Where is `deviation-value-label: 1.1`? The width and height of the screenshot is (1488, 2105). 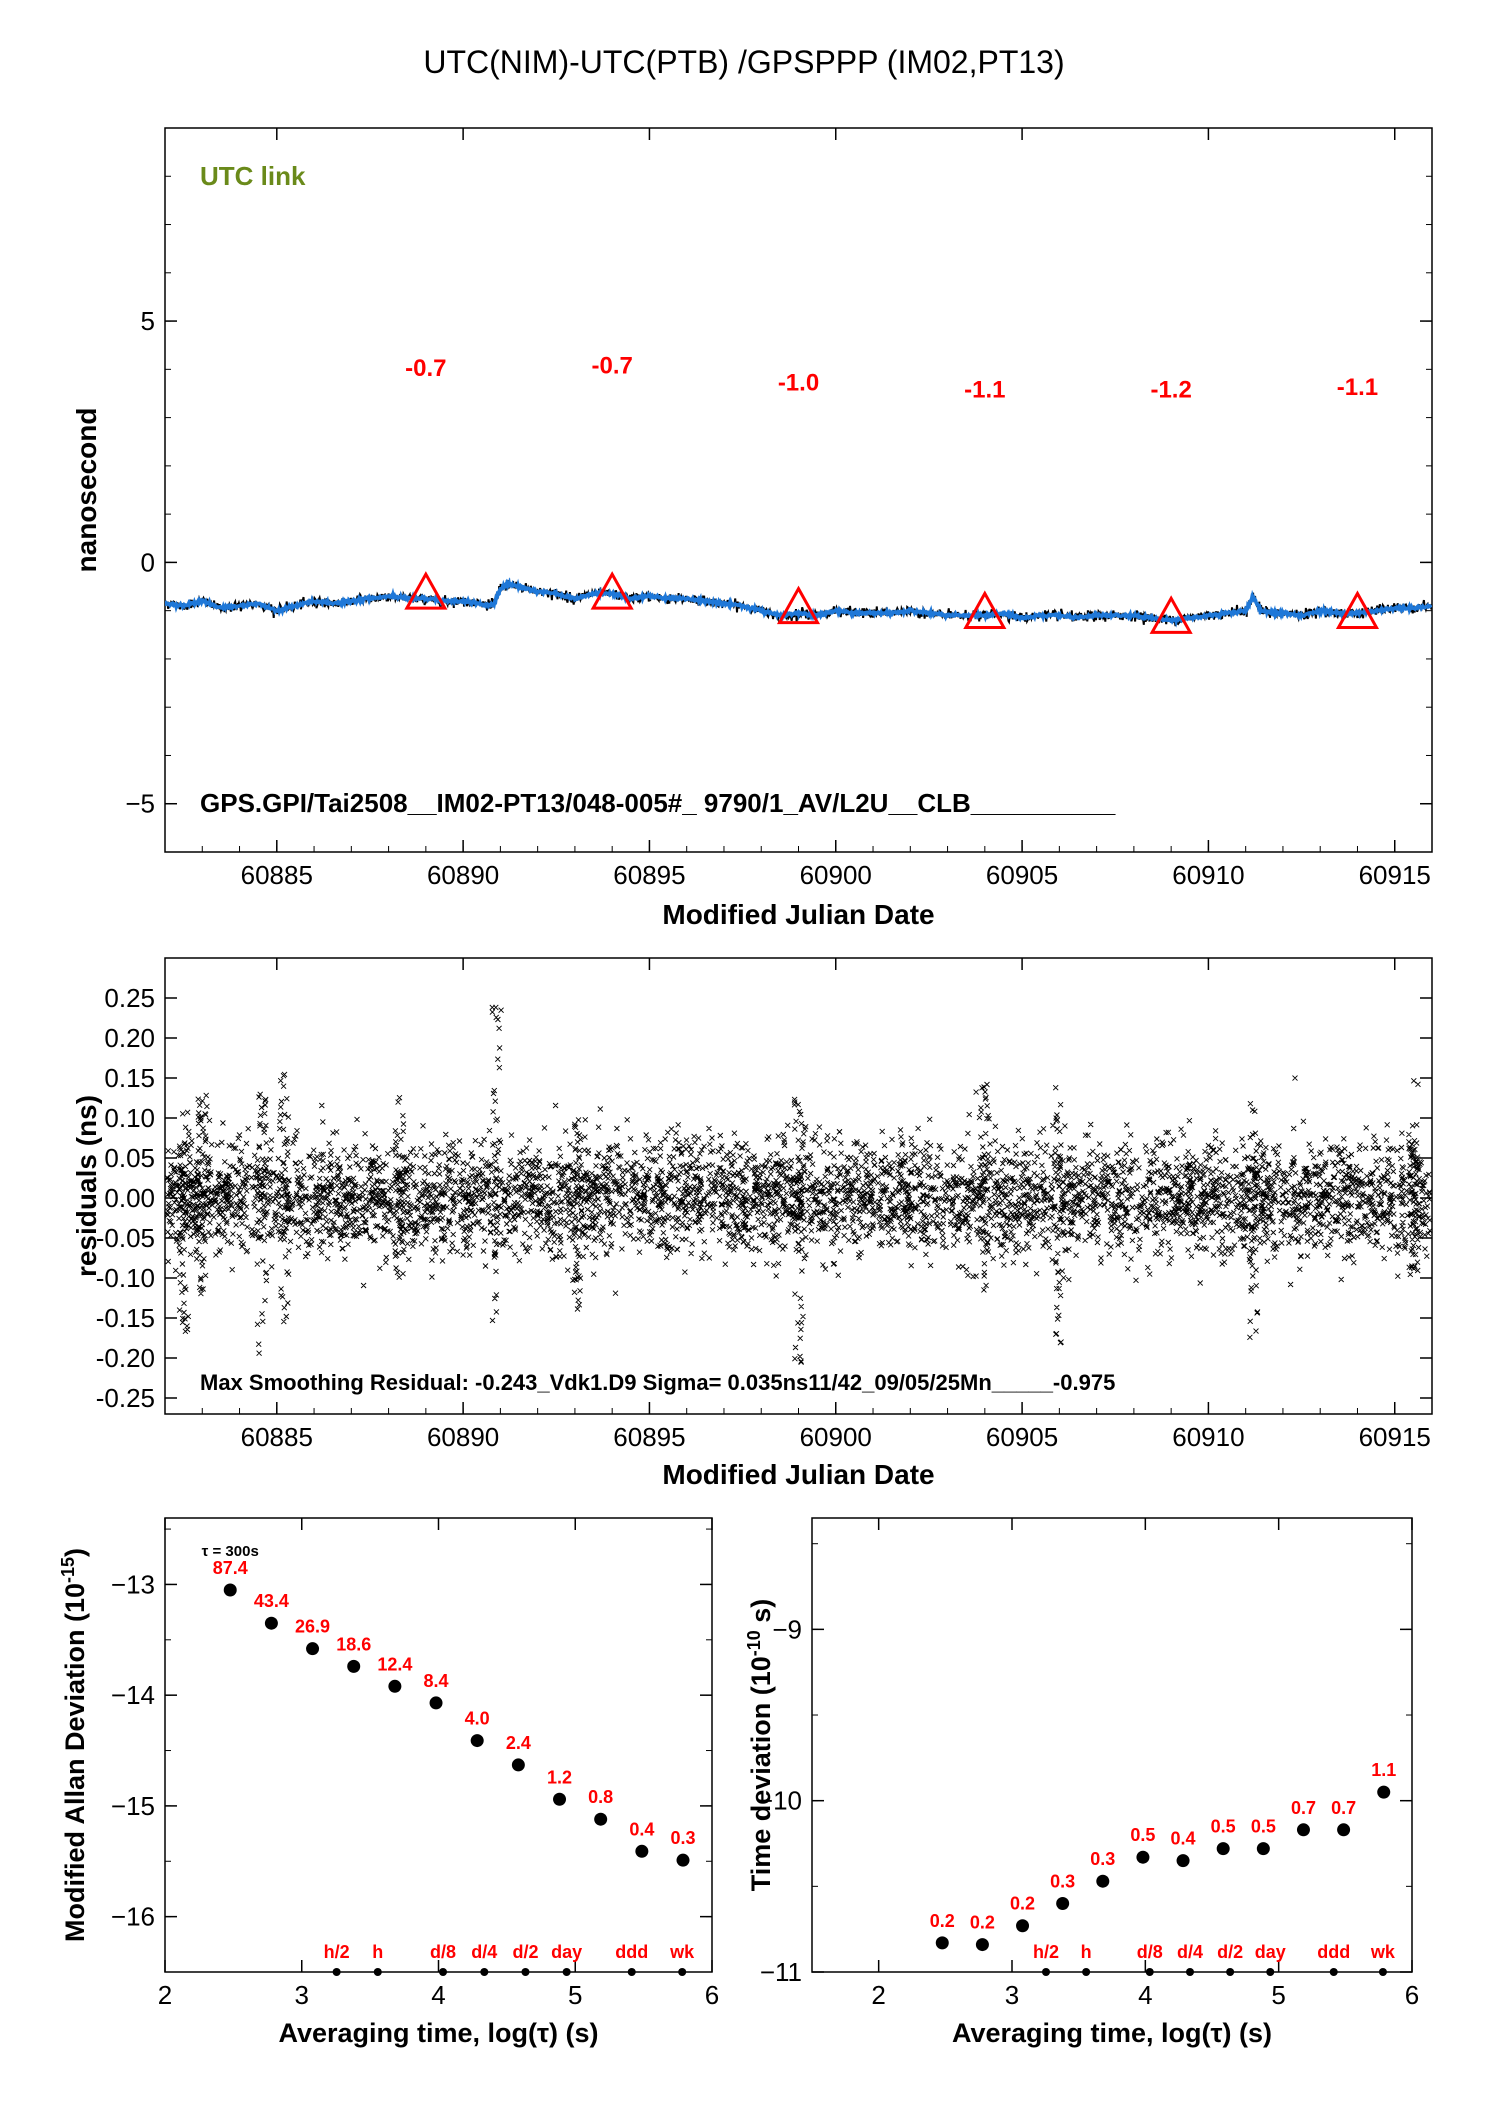 deviation-value-label: 1.1 is located at coordinates (1383, 1770).